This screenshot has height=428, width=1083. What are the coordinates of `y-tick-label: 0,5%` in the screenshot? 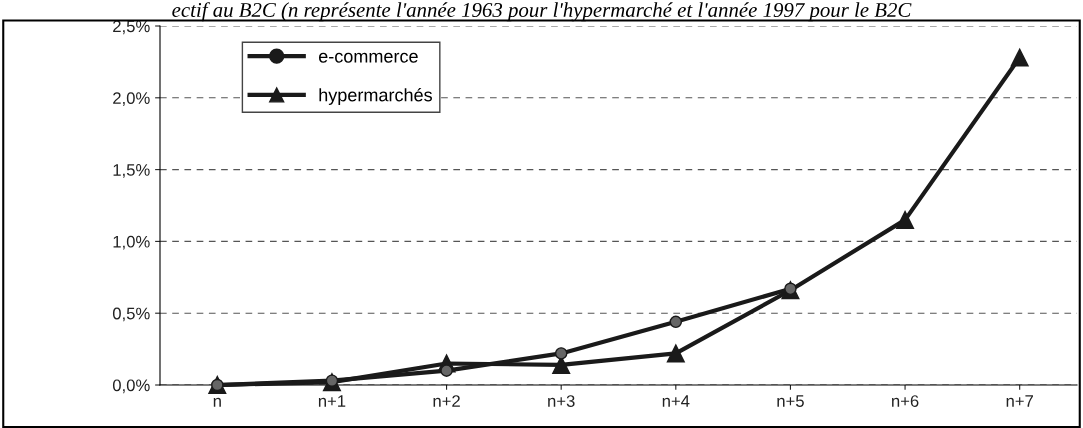 It's located at (131, 314).